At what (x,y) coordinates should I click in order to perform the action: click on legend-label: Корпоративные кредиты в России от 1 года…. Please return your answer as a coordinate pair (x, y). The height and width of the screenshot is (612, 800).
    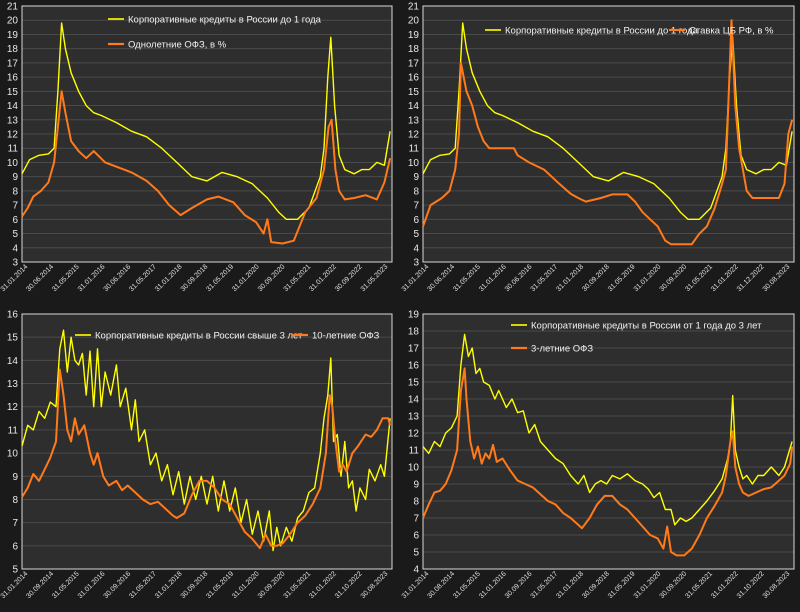
    Looking at the image, I should click on (646, 326).